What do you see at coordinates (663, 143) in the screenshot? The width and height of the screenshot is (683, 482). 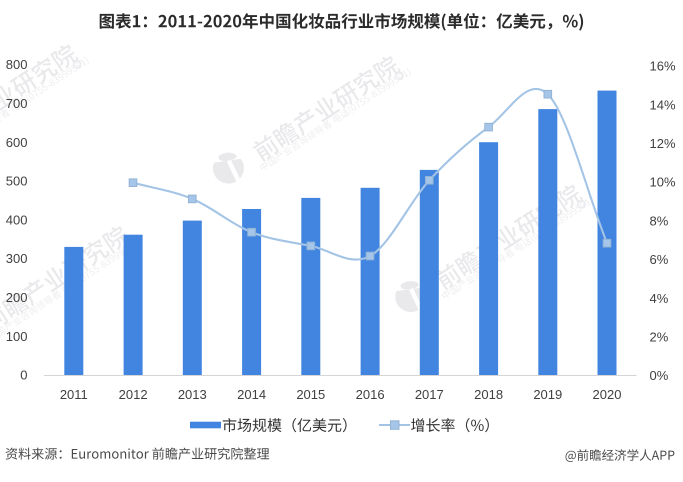 I see `svg-text: 12%` at bounding box center [663, 143].